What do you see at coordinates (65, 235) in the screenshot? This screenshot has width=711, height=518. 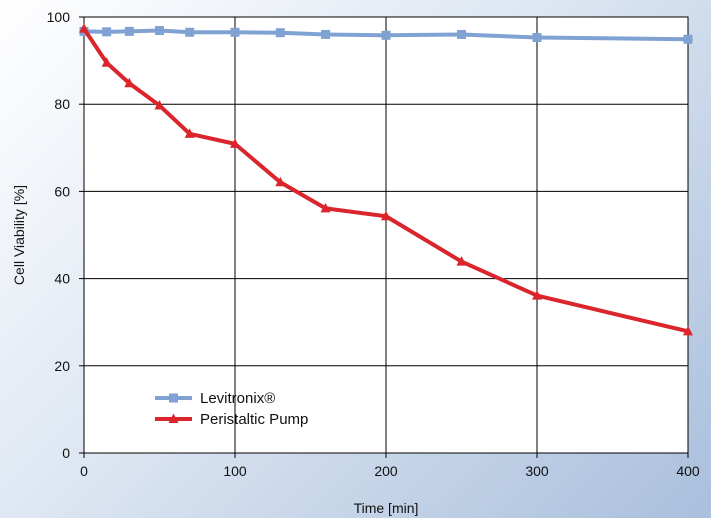 I see `y-axis-ticks: 0 20 40 60 80 100` at bounding box center [65, 235].